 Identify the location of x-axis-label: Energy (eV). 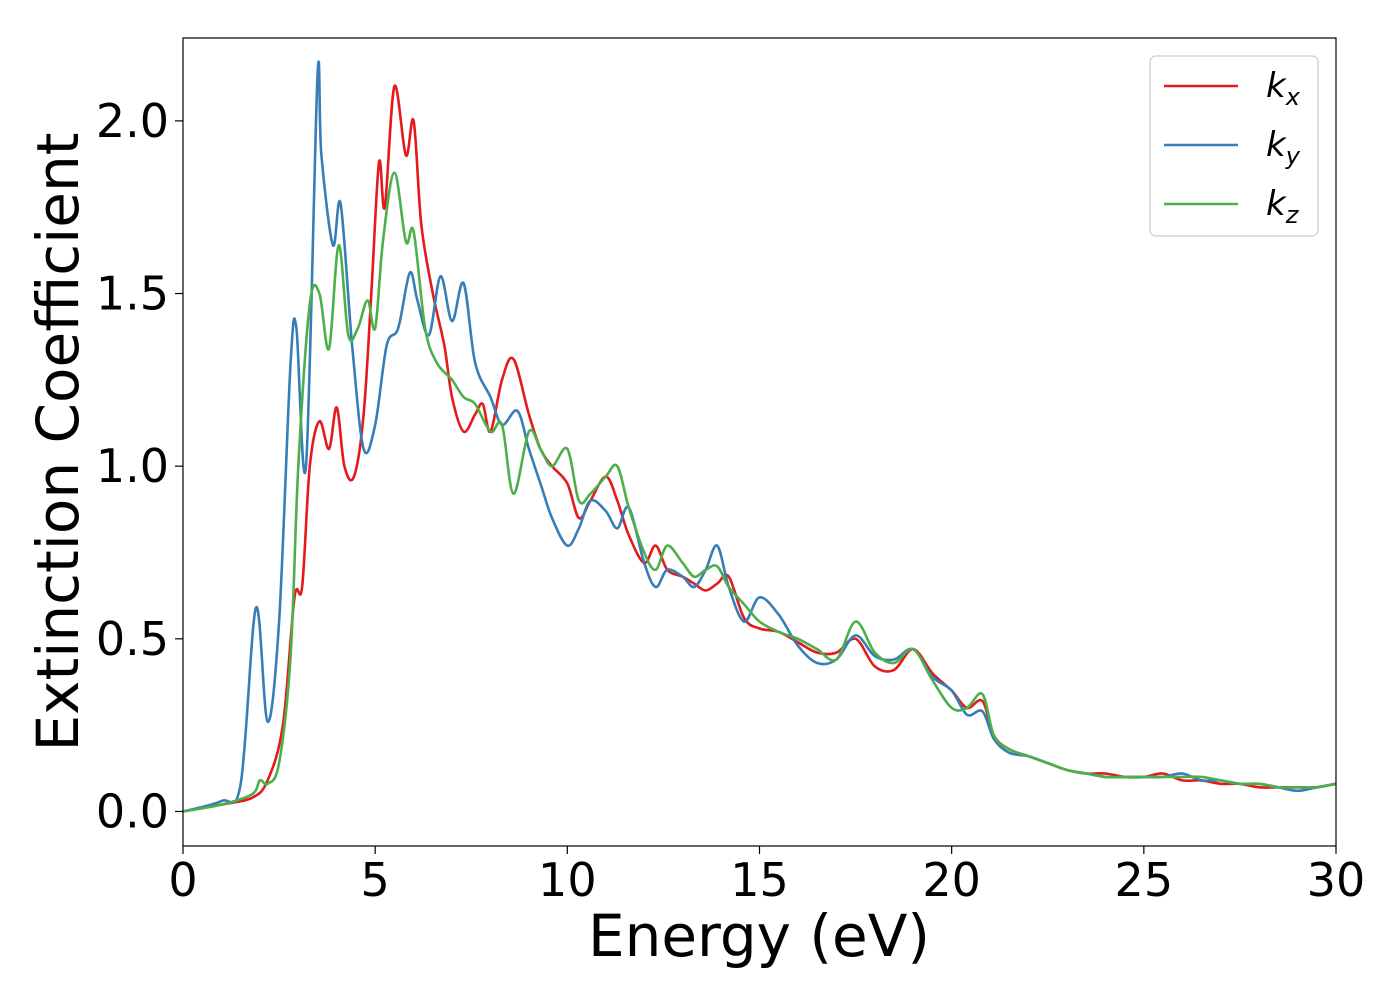
(759, 936).